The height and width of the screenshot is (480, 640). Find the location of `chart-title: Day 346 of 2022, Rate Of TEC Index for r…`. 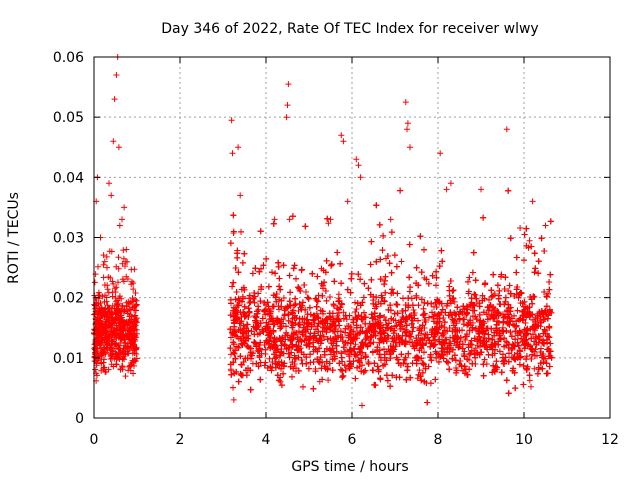

chart-title: Day 346 of 2022, Rate Of TEC Index for r… is located at coordinates (349, 29).